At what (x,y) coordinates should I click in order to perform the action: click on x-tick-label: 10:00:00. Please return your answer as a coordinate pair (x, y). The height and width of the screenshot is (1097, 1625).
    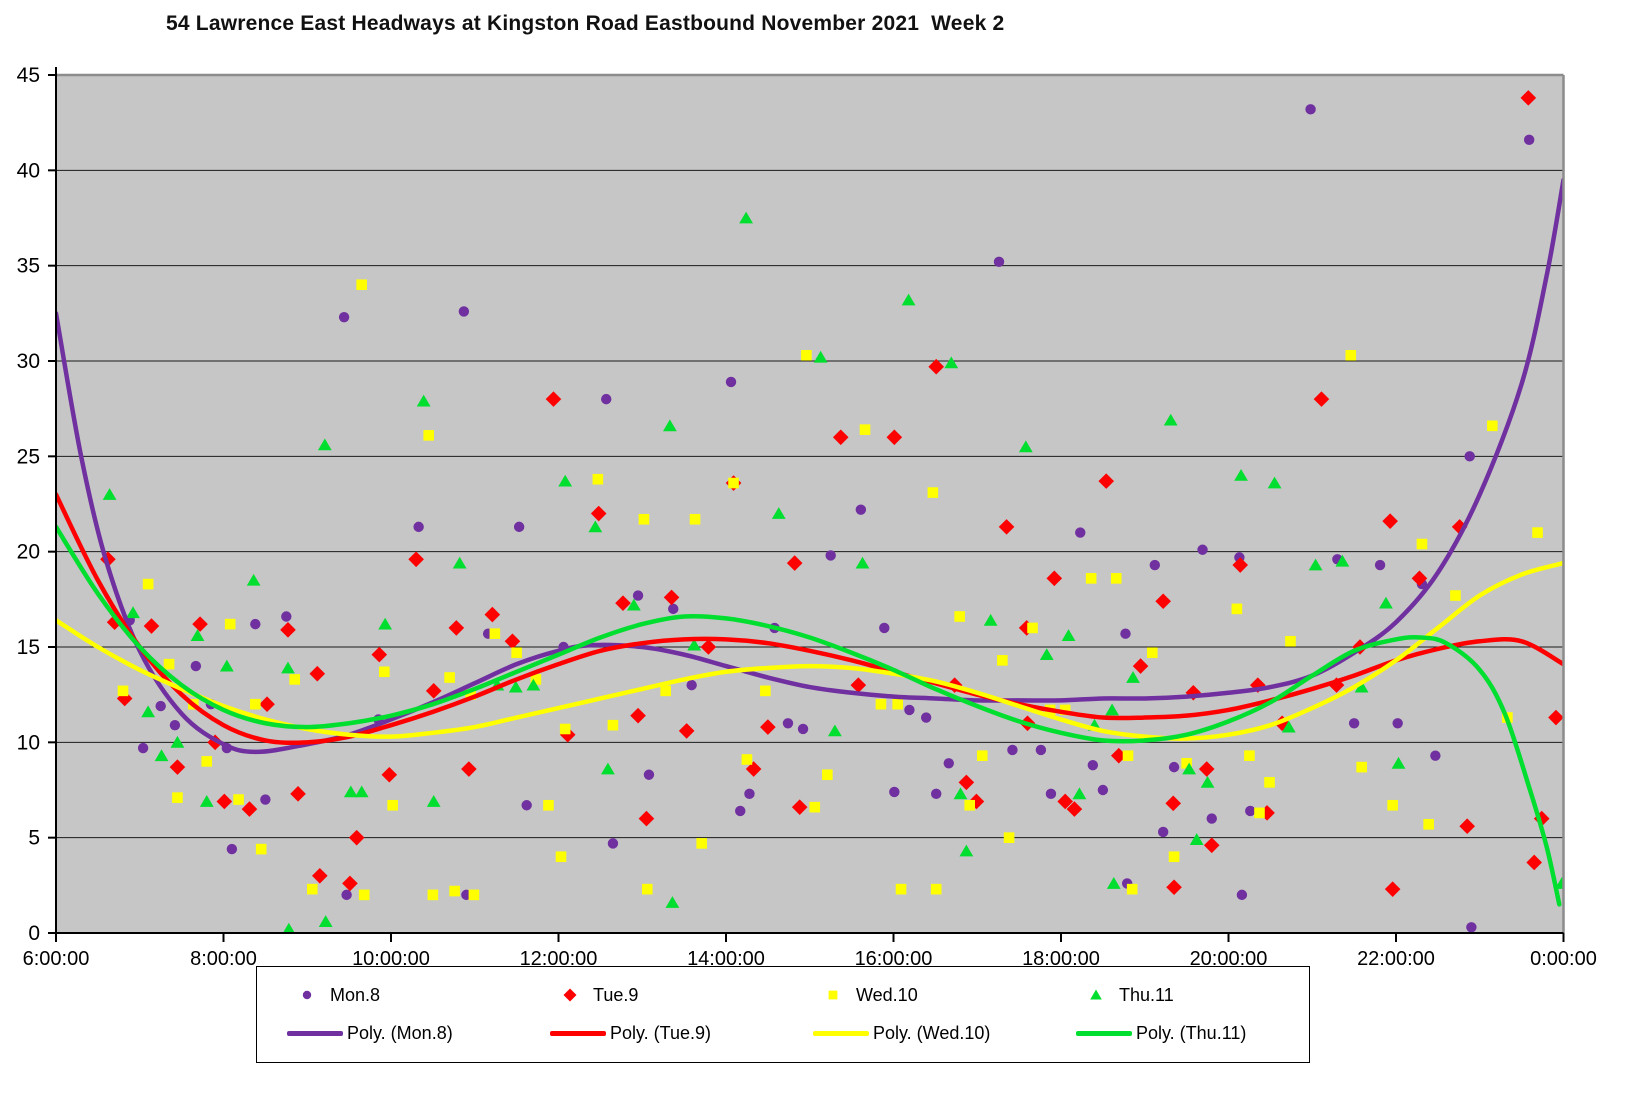
    Looking at the image, I should click on (391, 959).